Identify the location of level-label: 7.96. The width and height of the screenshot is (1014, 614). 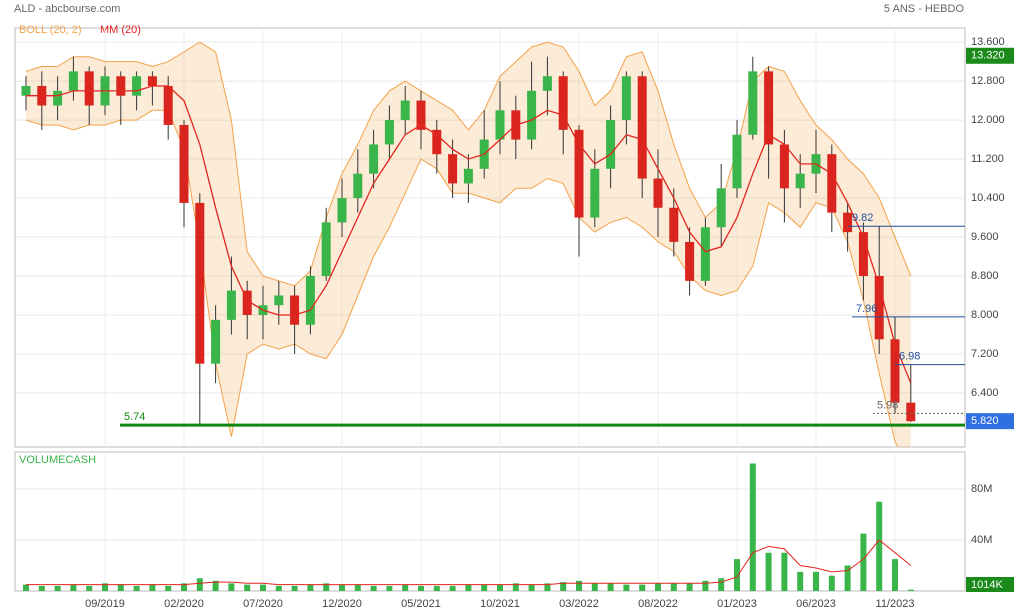
(866, 309).